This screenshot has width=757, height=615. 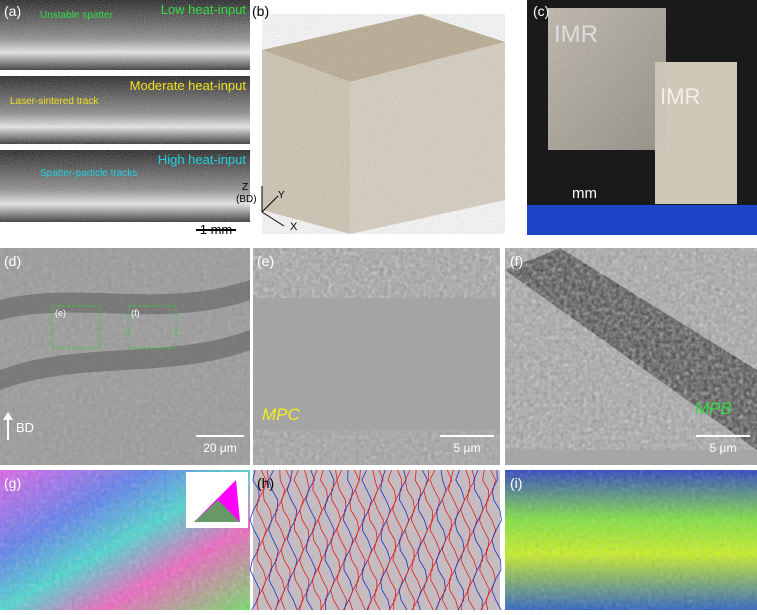 What do you see at coordinates (516, 261) in the screenshot?
I see `panel-label: (f)` at bounding box center [516, 261].